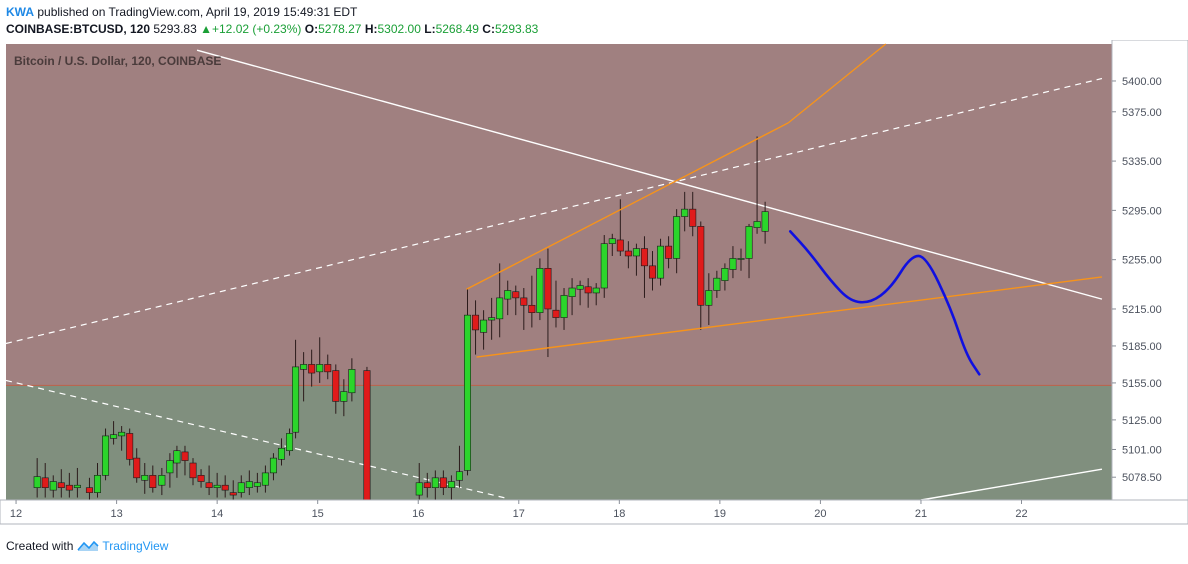 This screenshot has height=564, width=1188. What do you see at coordinates (20, 12) in the screenshot?
I see `author-name: KWA` at bounding box center [20, 12].